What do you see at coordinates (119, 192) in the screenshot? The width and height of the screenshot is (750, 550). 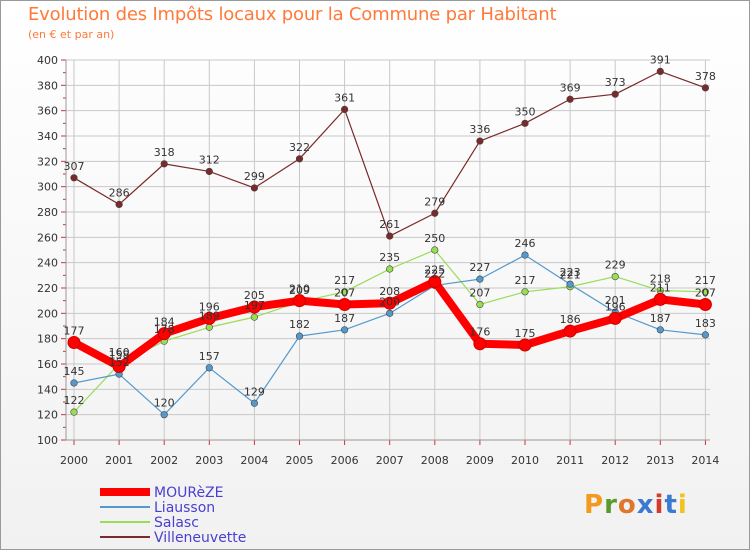 I see `data-label-villeneuvette: 286` at bounding box center [119, 192].